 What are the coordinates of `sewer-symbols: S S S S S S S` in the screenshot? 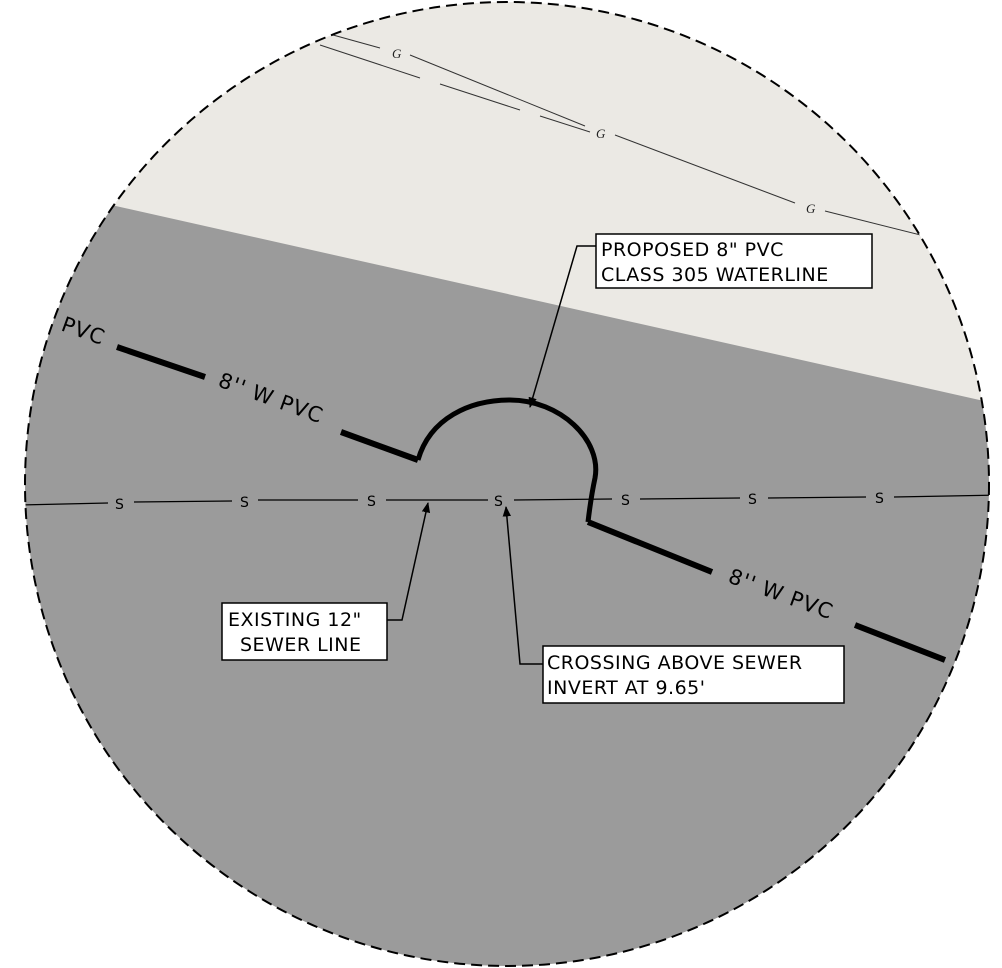 It's located at (499, 502).